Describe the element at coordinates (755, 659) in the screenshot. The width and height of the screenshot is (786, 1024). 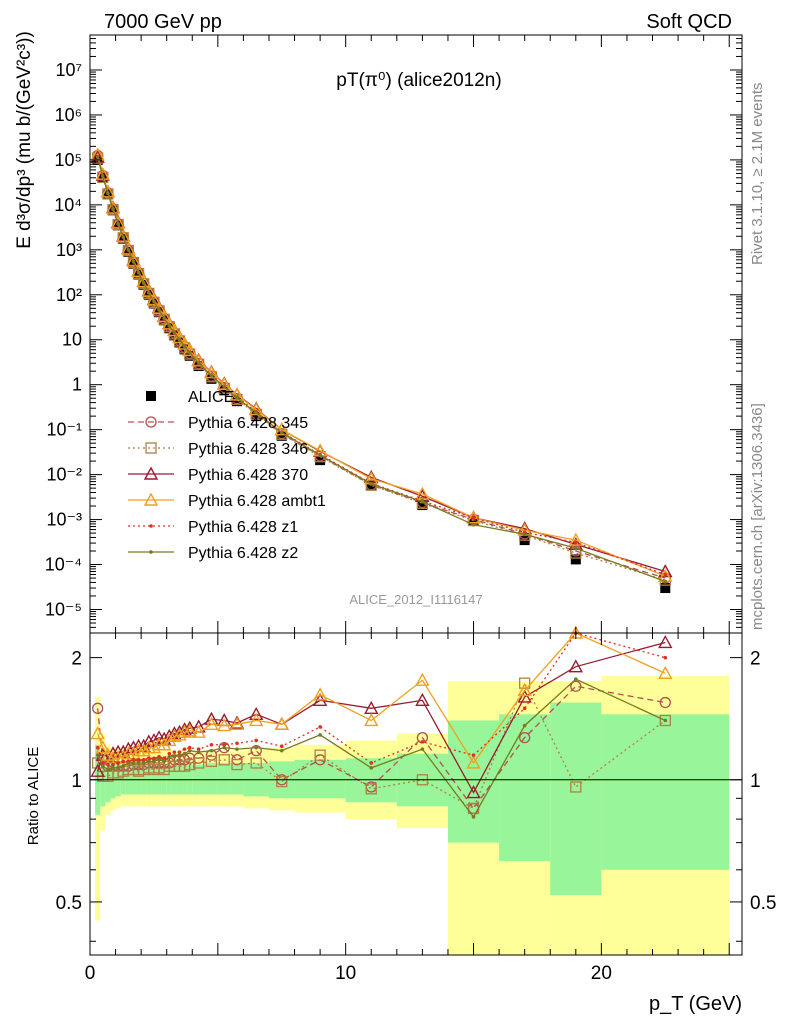
I see `ratio-y-tick-label-right: 2` at that location.